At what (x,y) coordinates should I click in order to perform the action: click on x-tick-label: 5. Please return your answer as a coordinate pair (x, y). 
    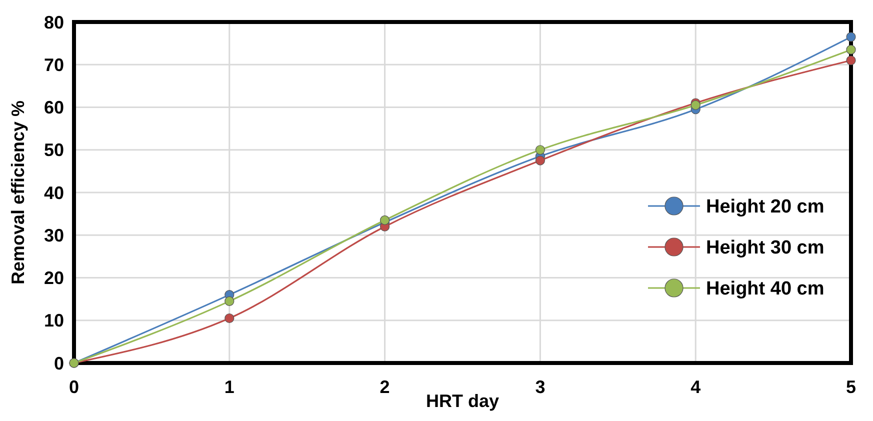
    Looking at the image, I should click on (851, 387).